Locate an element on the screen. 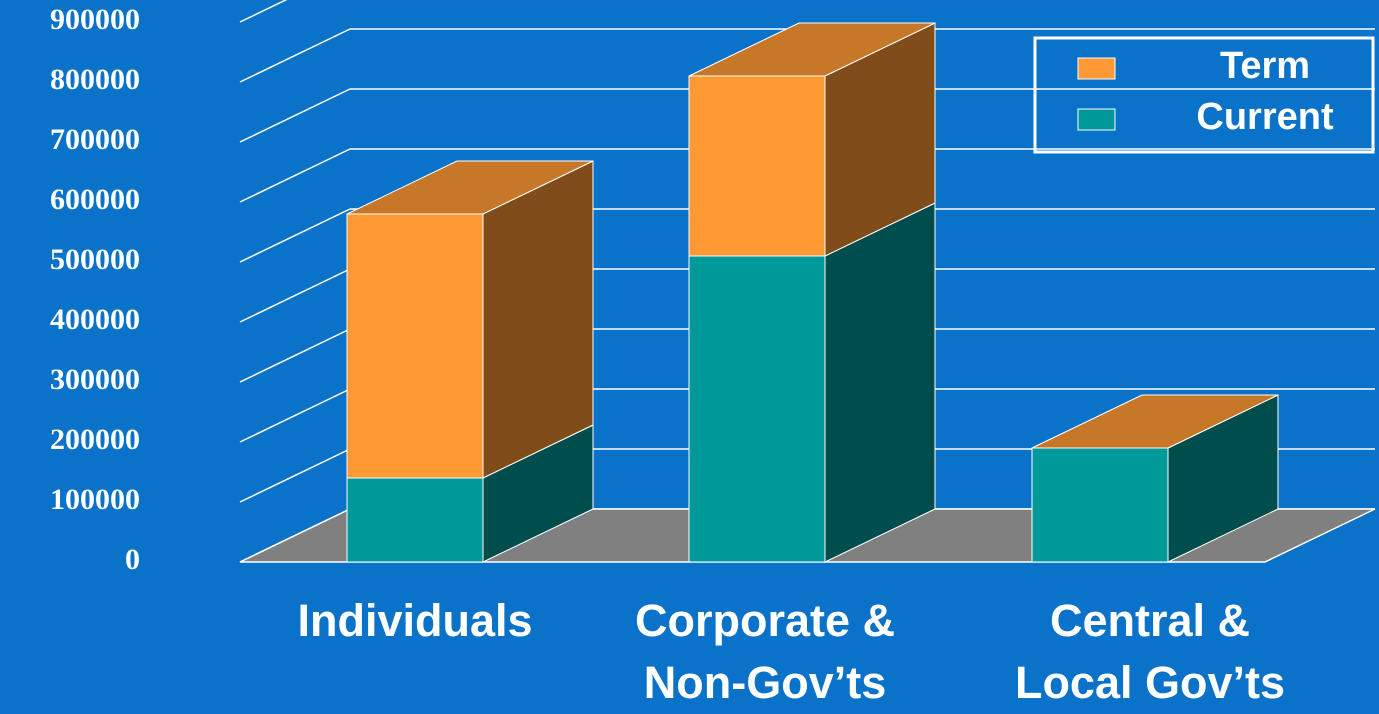 This screenshot has height=714, width=1379. y-tick-label: 300000 is located at coordinates (95, 379).